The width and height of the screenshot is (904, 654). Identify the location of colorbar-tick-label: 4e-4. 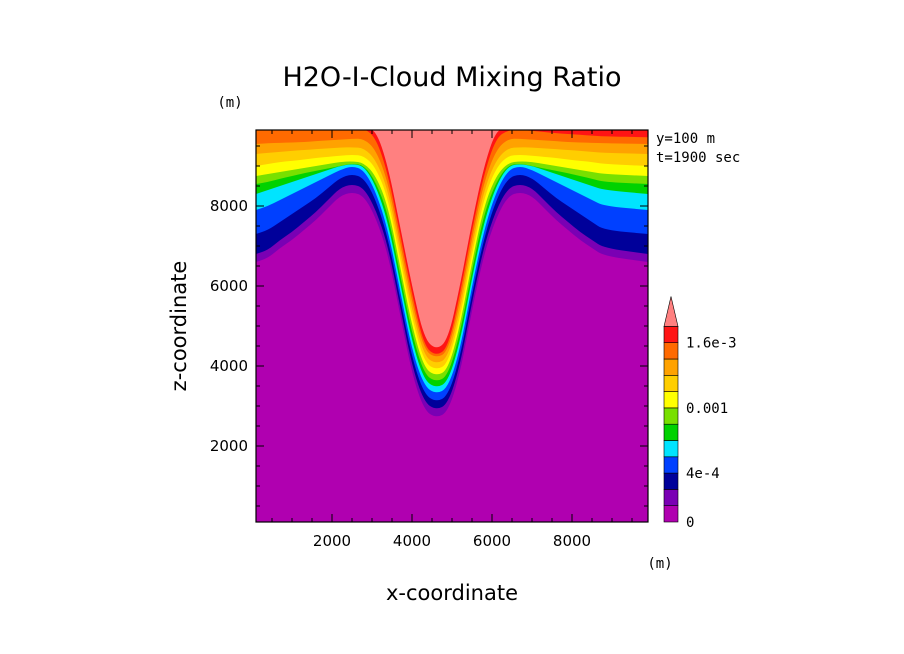
(703, 474).